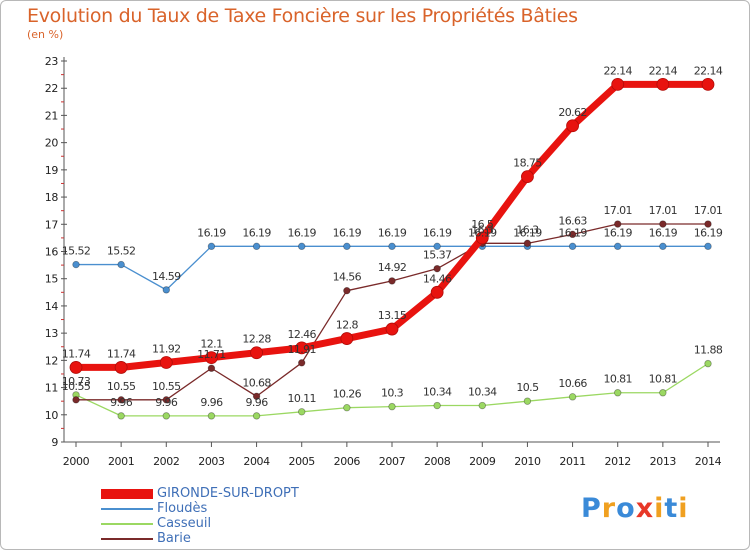 The image size is (750, 550). Describe the element at coordinates (127, 494) in the screenshot. I see `legend-swatch-gironde-sur-dropt` at that location.